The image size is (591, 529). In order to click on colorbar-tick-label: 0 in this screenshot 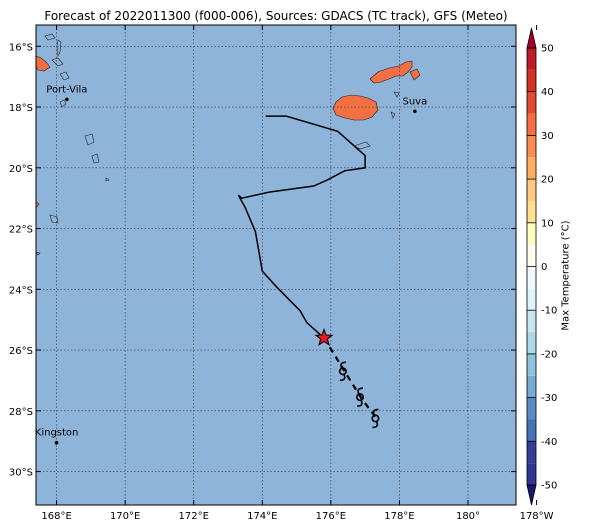, I will do `click(544, 267)`.